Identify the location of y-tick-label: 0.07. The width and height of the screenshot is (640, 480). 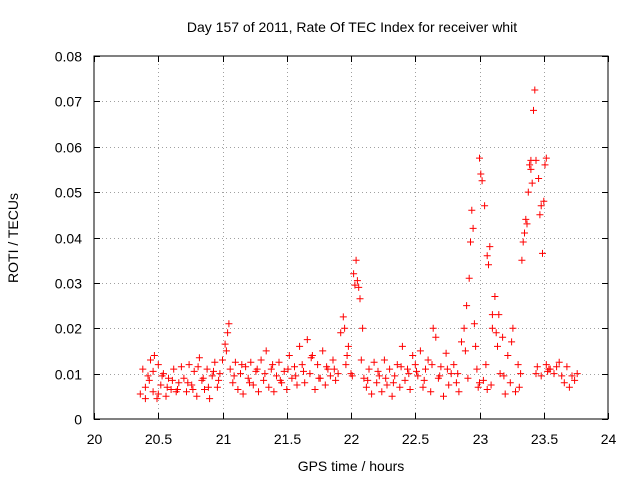
(68, 102).